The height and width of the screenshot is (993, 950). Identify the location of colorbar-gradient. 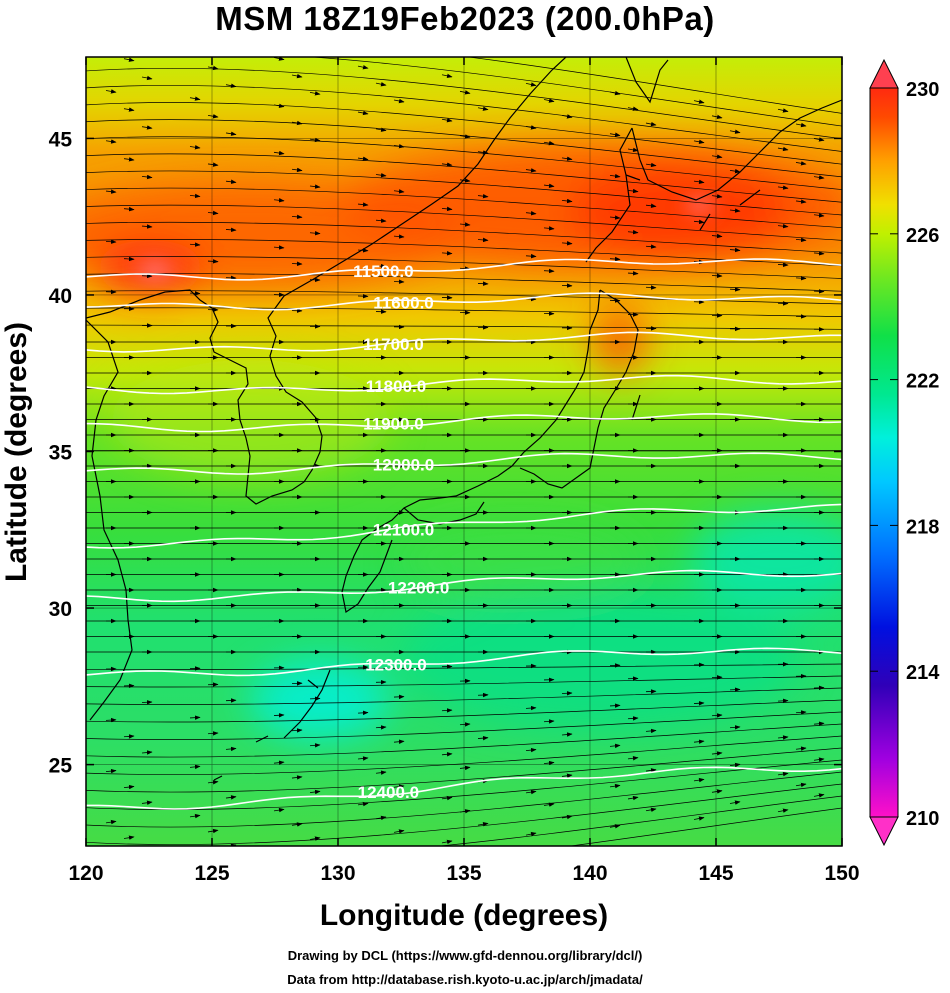
(884, 452).